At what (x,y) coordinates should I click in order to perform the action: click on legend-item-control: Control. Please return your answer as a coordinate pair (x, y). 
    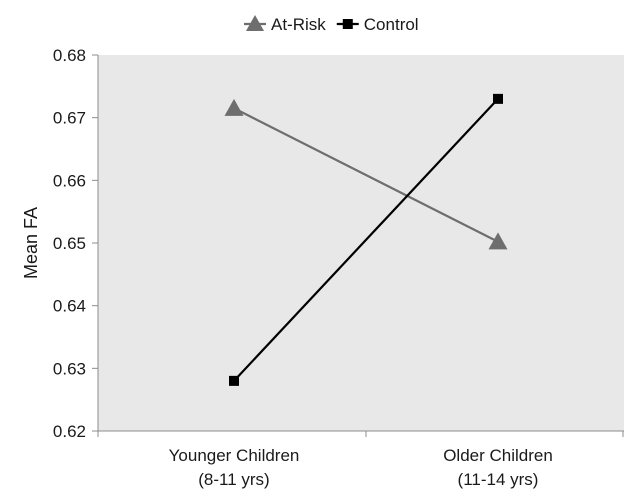
    Looking at the image, I should click on (377, 24).